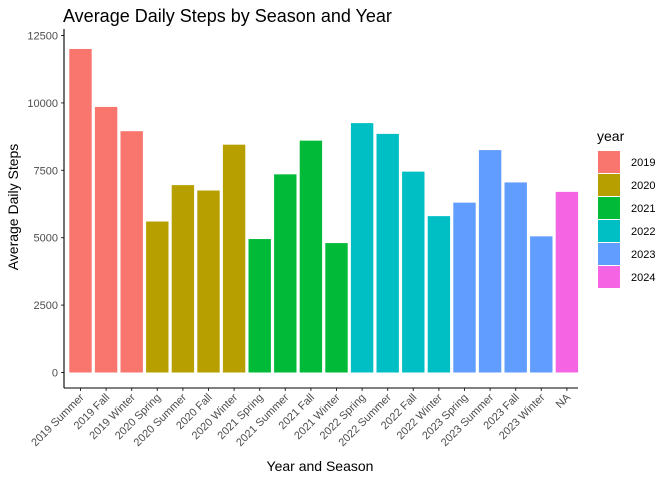 The height and width of the screenshot is (480, 672). I want to click on y-tick-label: 2500, so click(46, 306).